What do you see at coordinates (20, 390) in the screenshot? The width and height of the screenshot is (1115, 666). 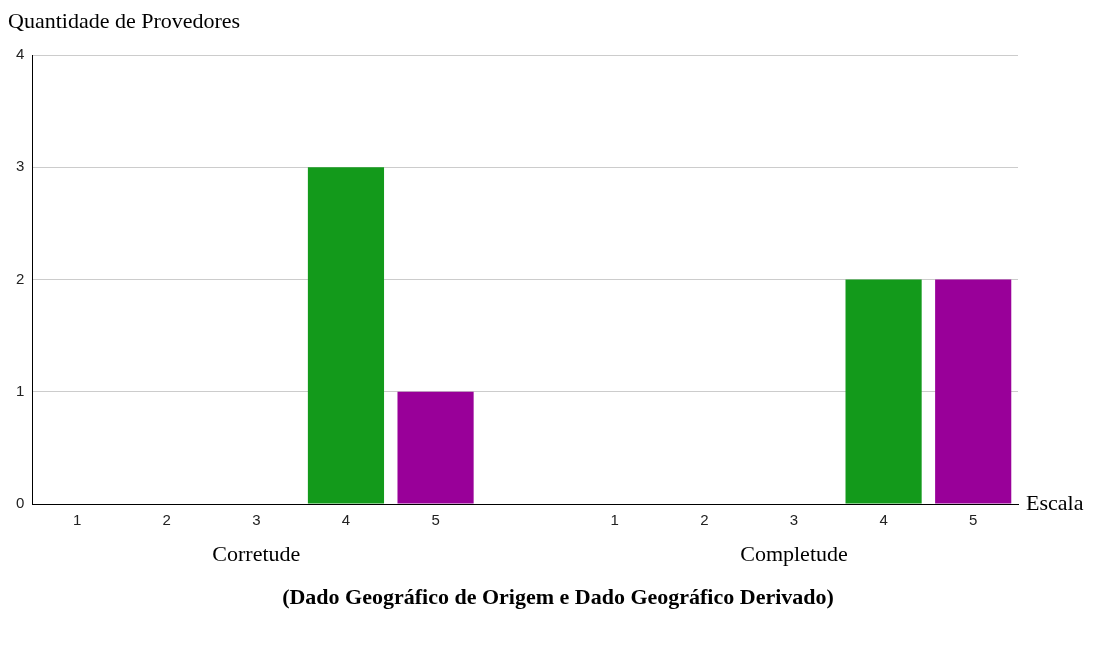 I see `y-tick-label: 1` at bounding box center [20, 390].